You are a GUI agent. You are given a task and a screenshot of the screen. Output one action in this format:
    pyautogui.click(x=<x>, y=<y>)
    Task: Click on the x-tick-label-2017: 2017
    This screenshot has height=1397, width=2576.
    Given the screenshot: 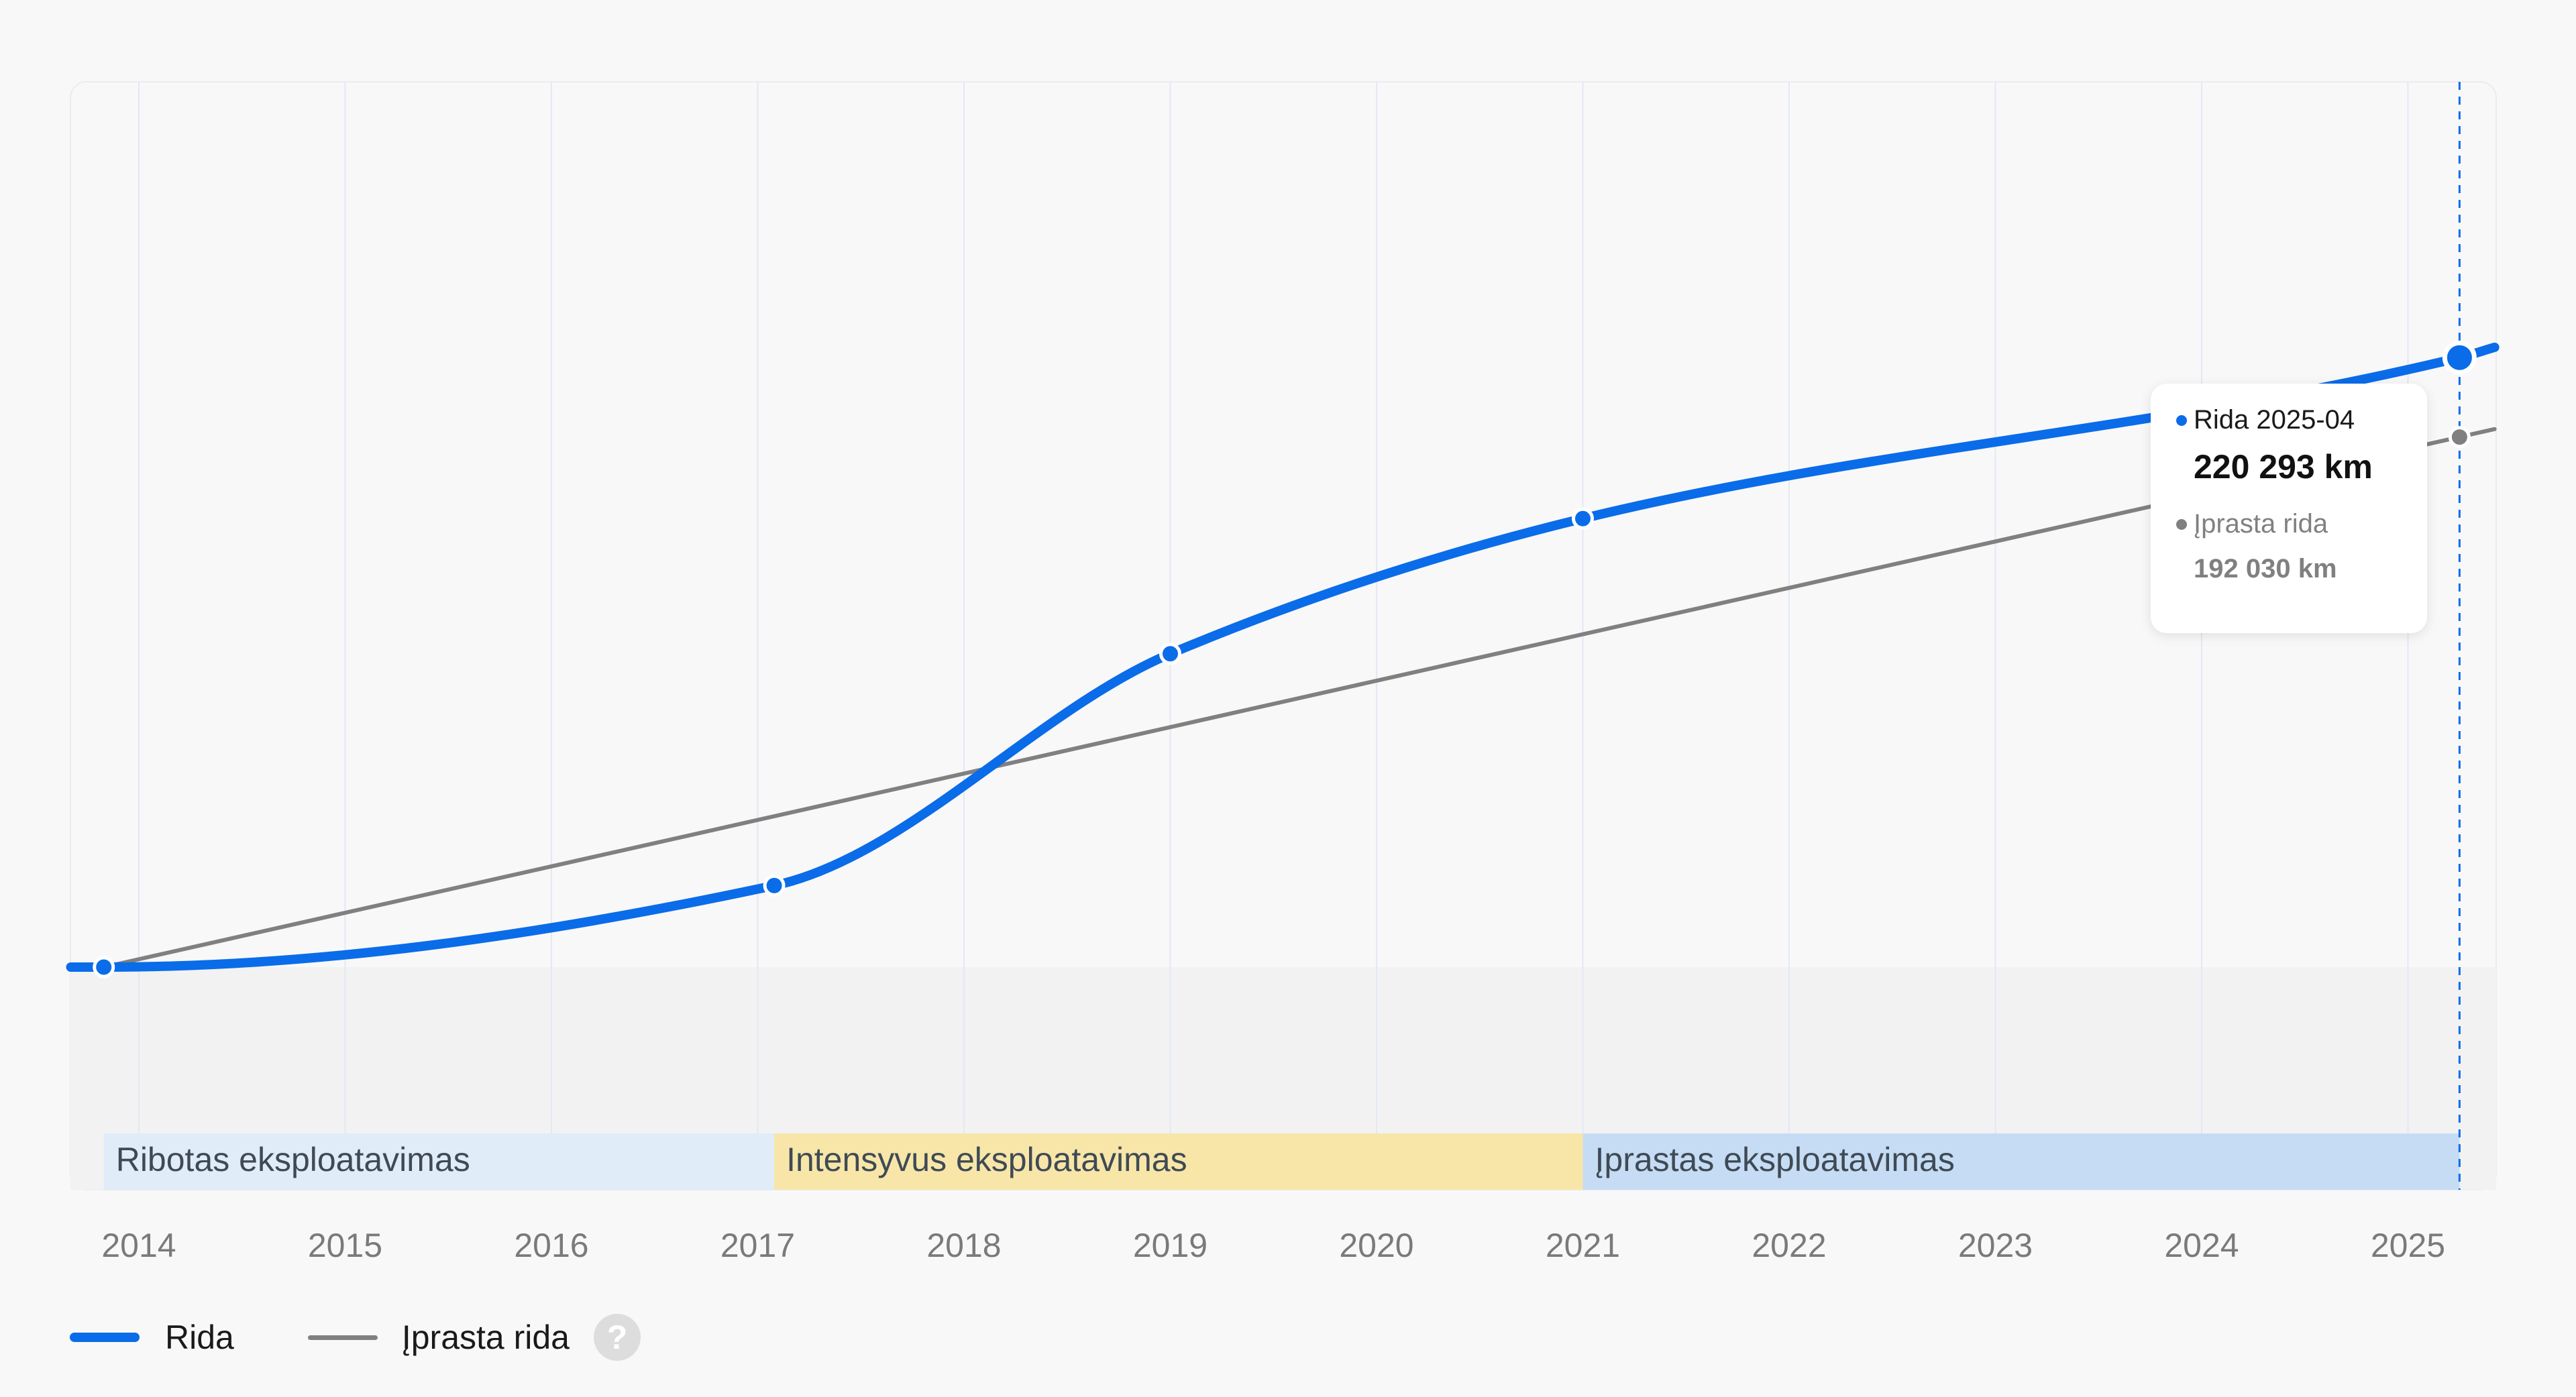 What is the action you would take?
    pyautogui.click(x=757, y=1245)
    